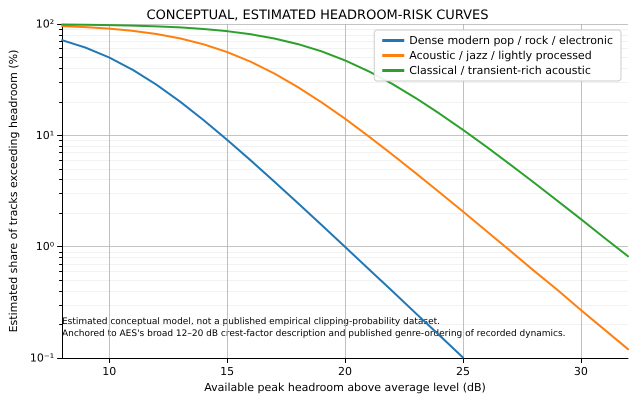  Describe the element at coordinates (45, 247) in the screenshot. I see `y-tick-label: 10⁰` at that location.